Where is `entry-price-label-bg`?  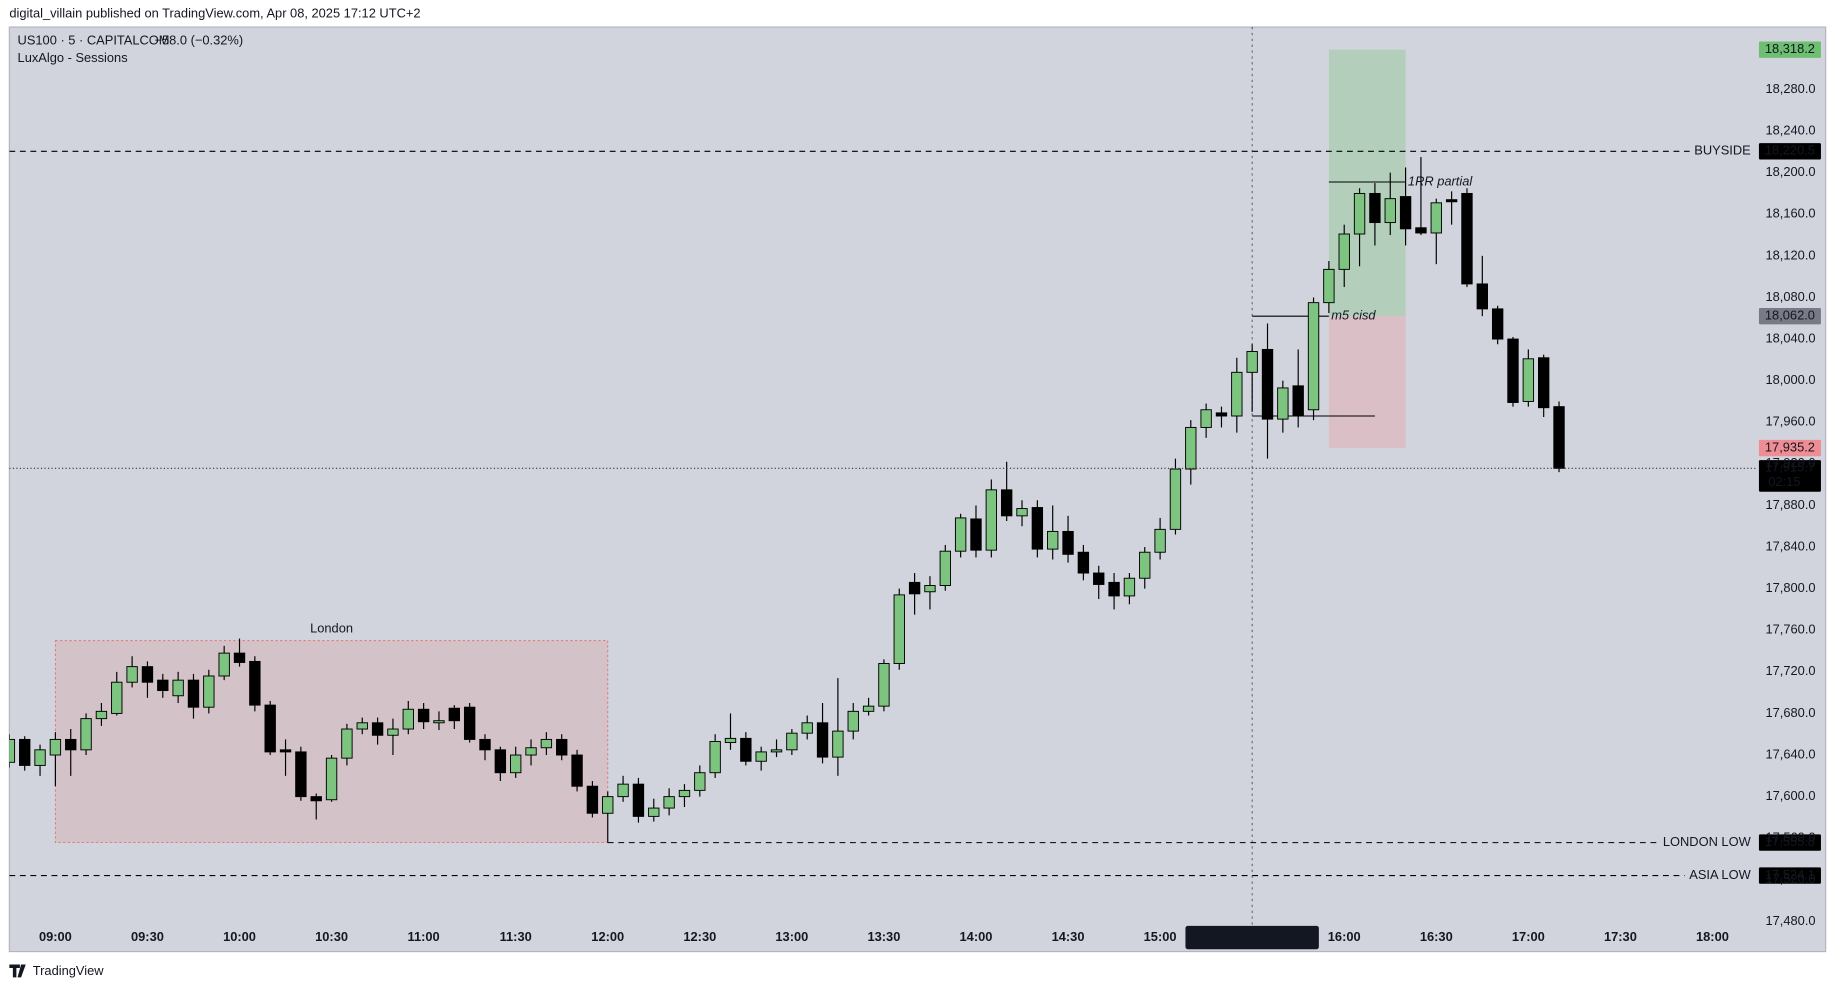 entry-price-label-bg is located at coordinates (1789, 316).